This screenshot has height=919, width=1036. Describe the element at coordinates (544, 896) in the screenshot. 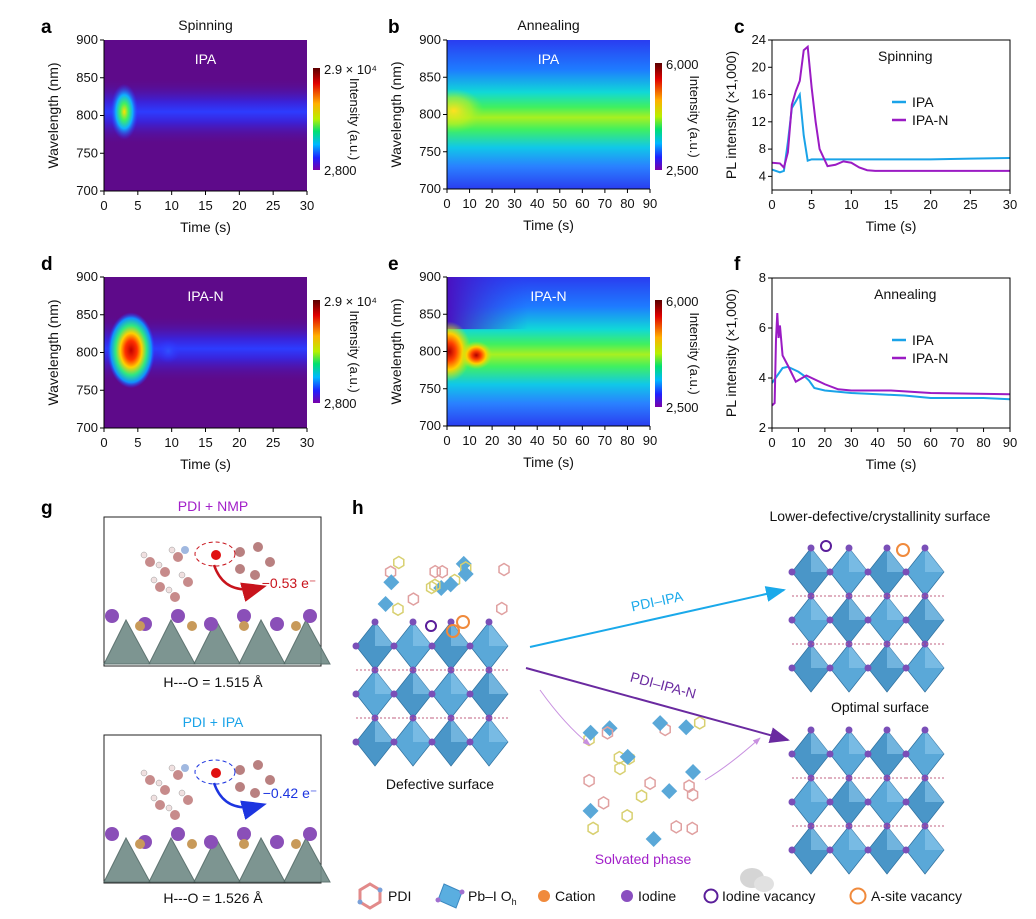

I see `cation-dot-icon` at that location.